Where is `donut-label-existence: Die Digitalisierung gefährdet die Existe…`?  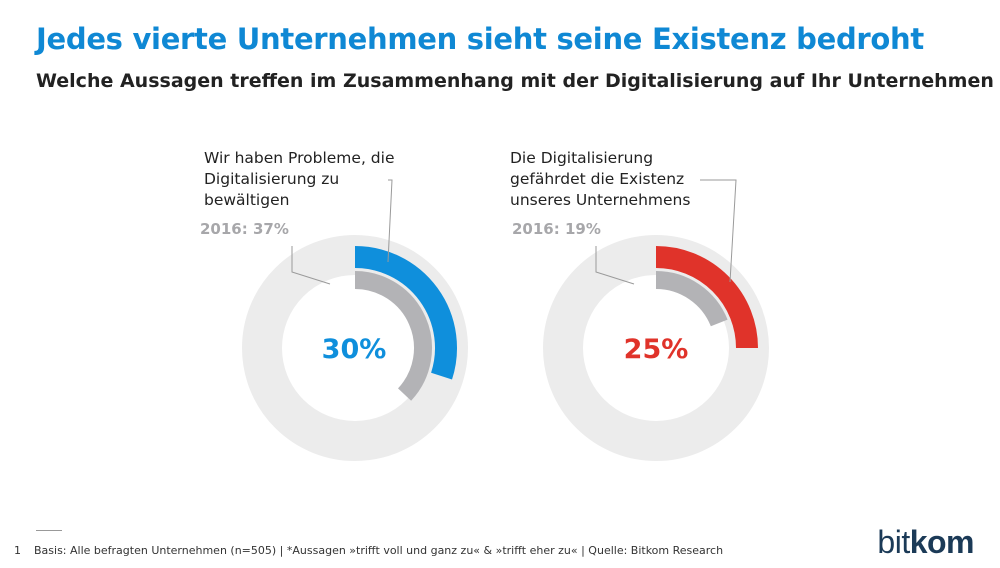
donut-label-existence: Die Digitalisierung gefährdet die Existe… is located at coordinates (600, 179).